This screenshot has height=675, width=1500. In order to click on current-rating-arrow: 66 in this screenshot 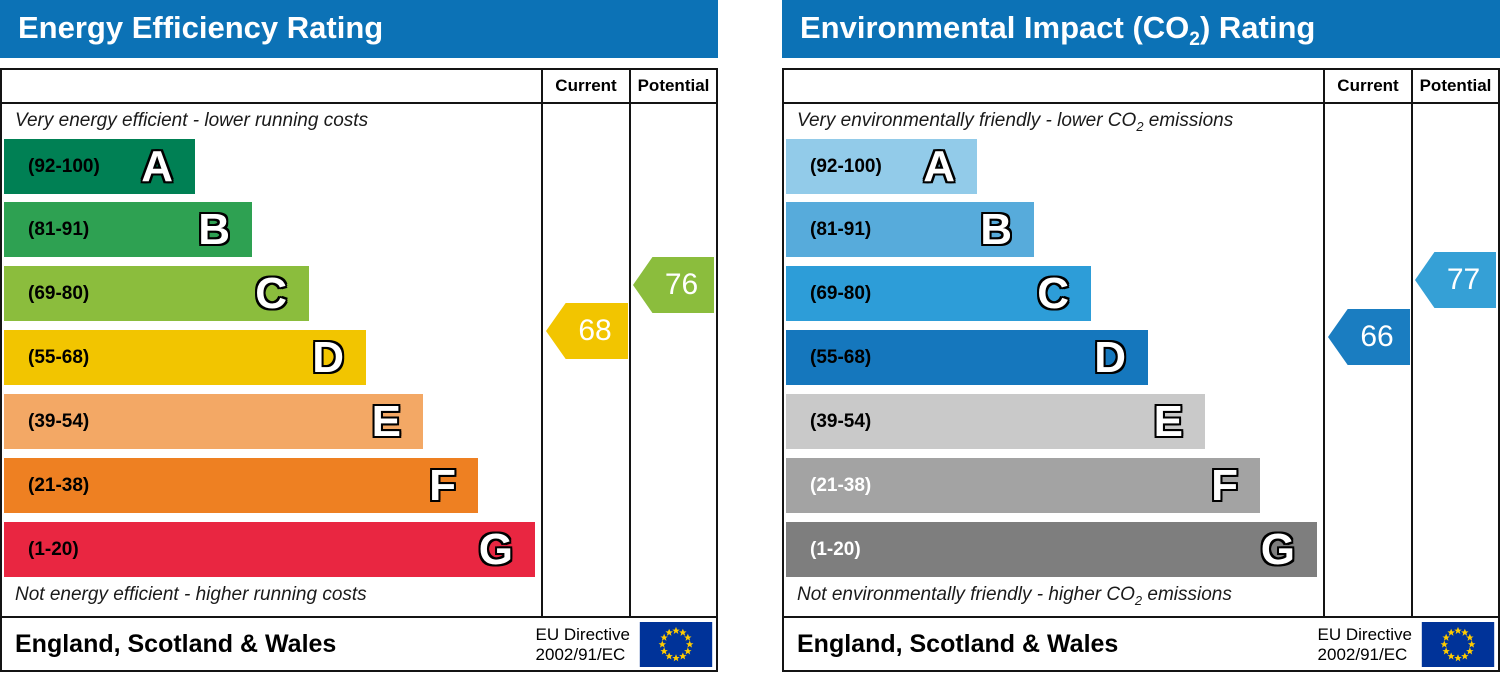, I will do `click(1369, 337)`.